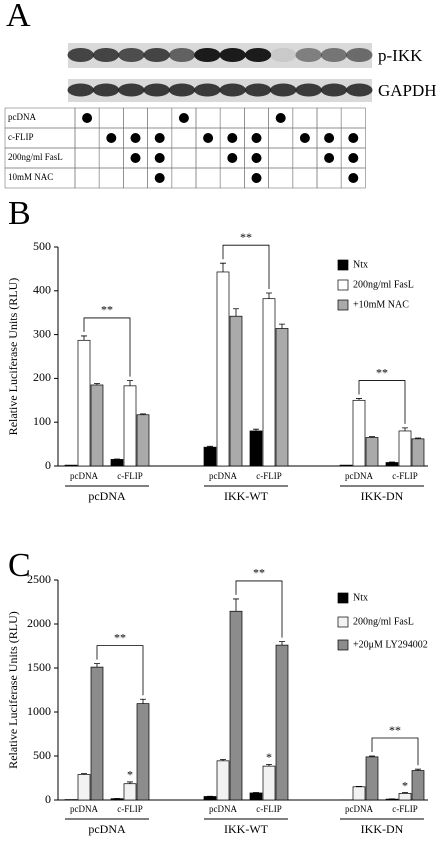 This screenshot has height=843, width=444. What do you see at coordinates (39, 667) in the screenshot?
I see `y-tick-label: 1500` at bounding box center [39, 667].